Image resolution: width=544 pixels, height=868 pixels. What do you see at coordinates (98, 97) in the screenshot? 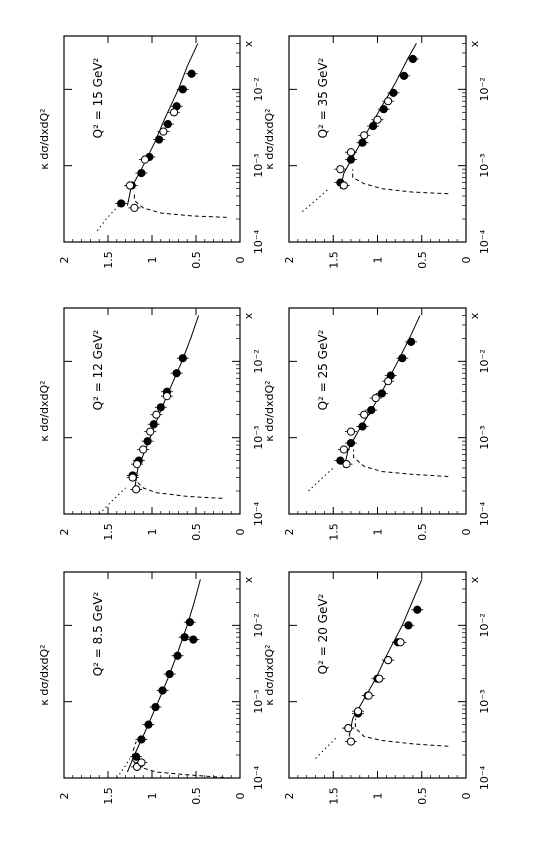
I see `panel-title: Q² = 15 GeV²` at bounding box center [98, 97].